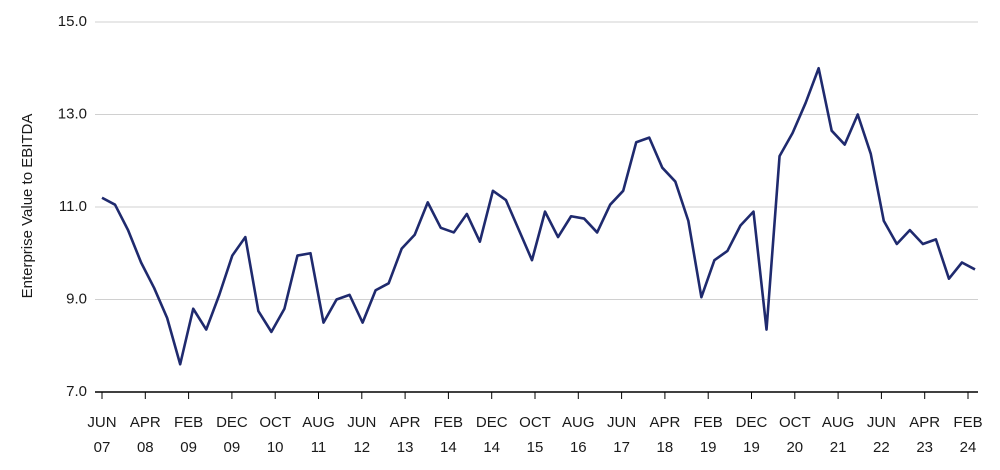 The height and width of the screenshot is (470, 1000). I want to click on y-tick-label: 11.0, so click(73, 206).